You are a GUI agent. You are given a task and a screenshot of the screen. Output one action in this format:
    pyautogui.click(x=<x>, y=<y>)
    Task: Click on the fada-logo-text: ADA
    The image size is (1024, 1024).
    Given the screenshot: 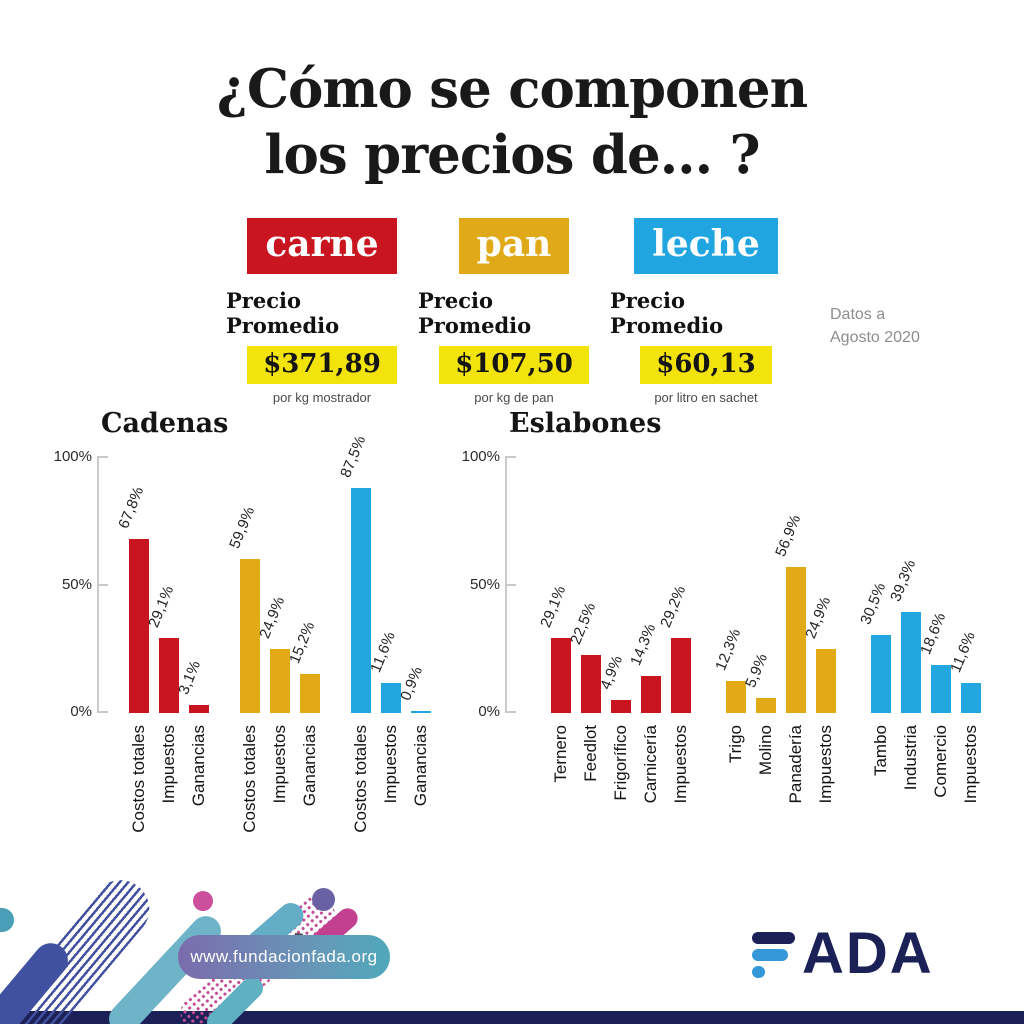 What is the action you would take?
    pyautogui.click(x=868, y=953)
    